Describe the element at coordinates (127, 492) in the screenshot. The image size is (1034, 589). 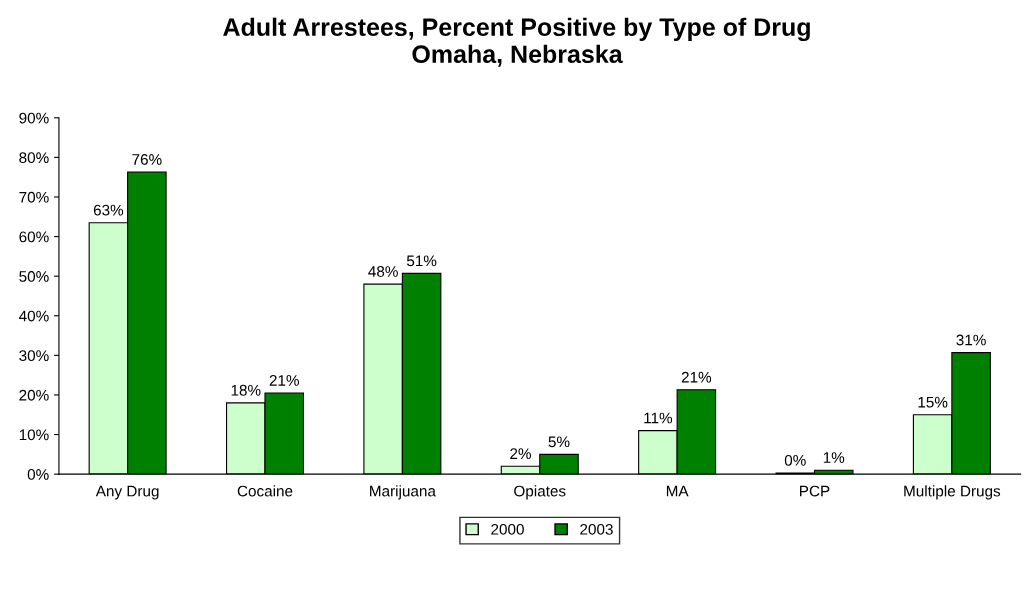
I see `x-tick-label: Any Drug` at that location.